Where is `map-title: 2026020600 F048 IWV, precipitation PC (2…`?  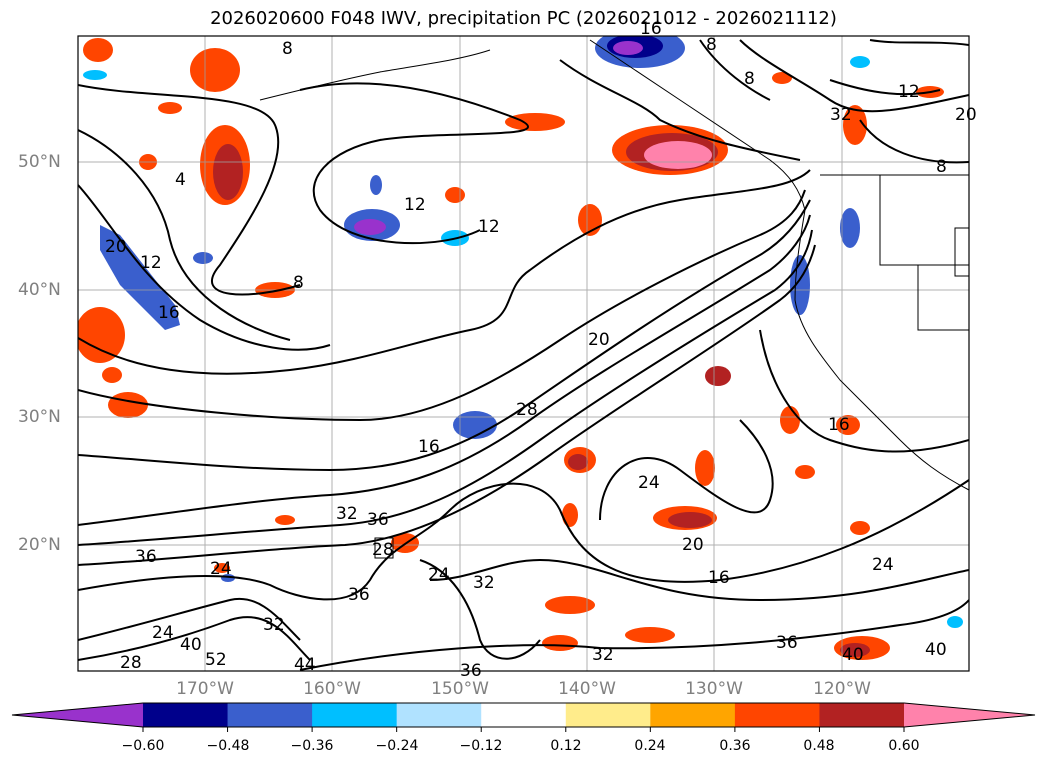
map-title: 2026020600 F048 IWV, precipitation PC (2… is located at coordinates (523, 18).